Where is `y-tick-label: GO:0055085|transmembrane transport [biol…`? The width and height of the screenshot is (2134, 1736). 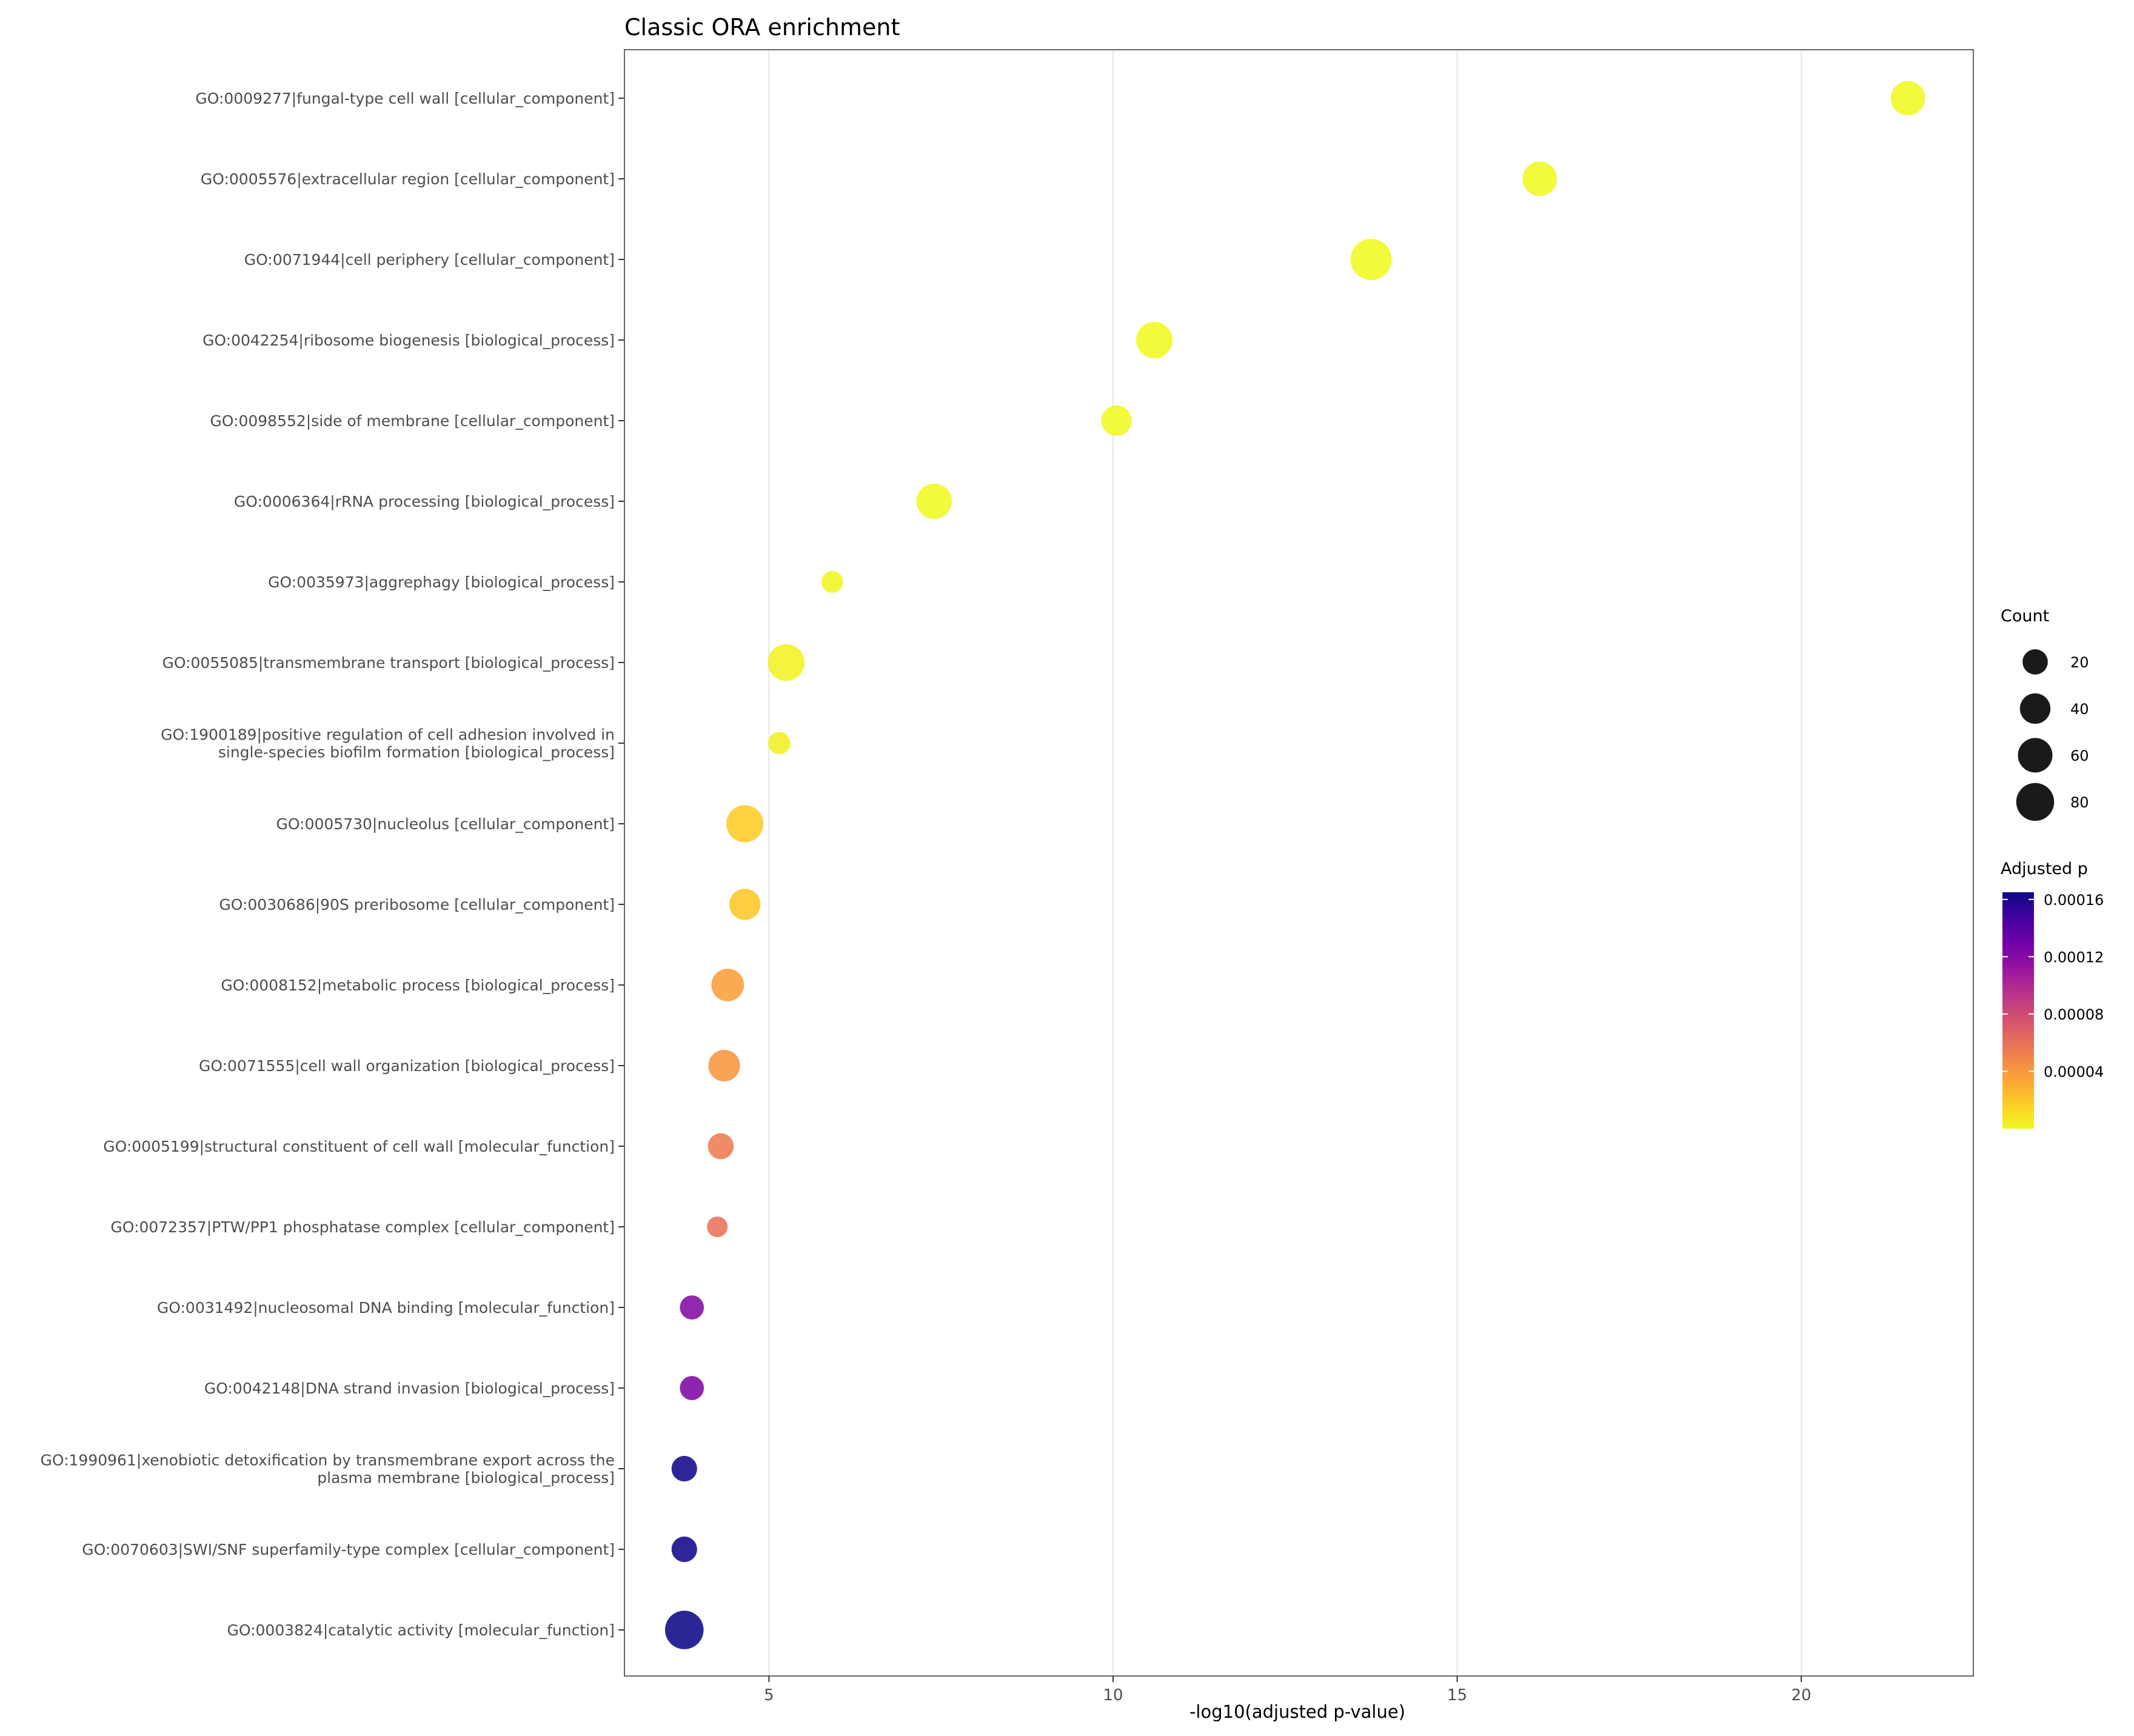 y-tick-label: GO:0055085|transmembrane transport [biol… is located at coordinates (388, 663).